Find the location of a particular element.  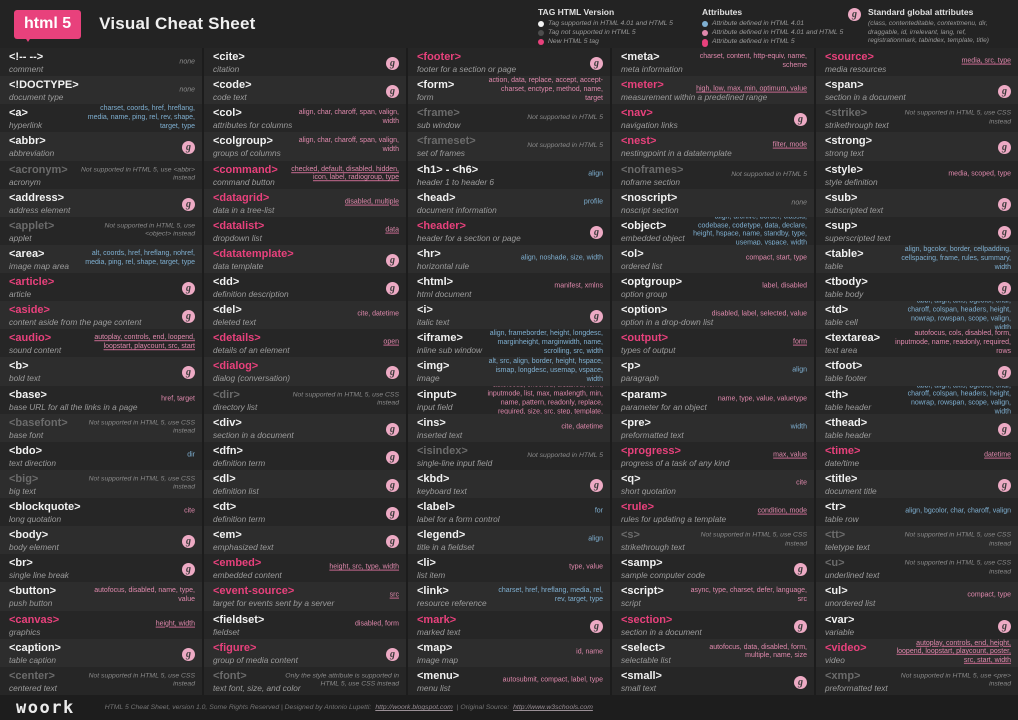

tag-row-detail: align is located at coordinates (595, 540).